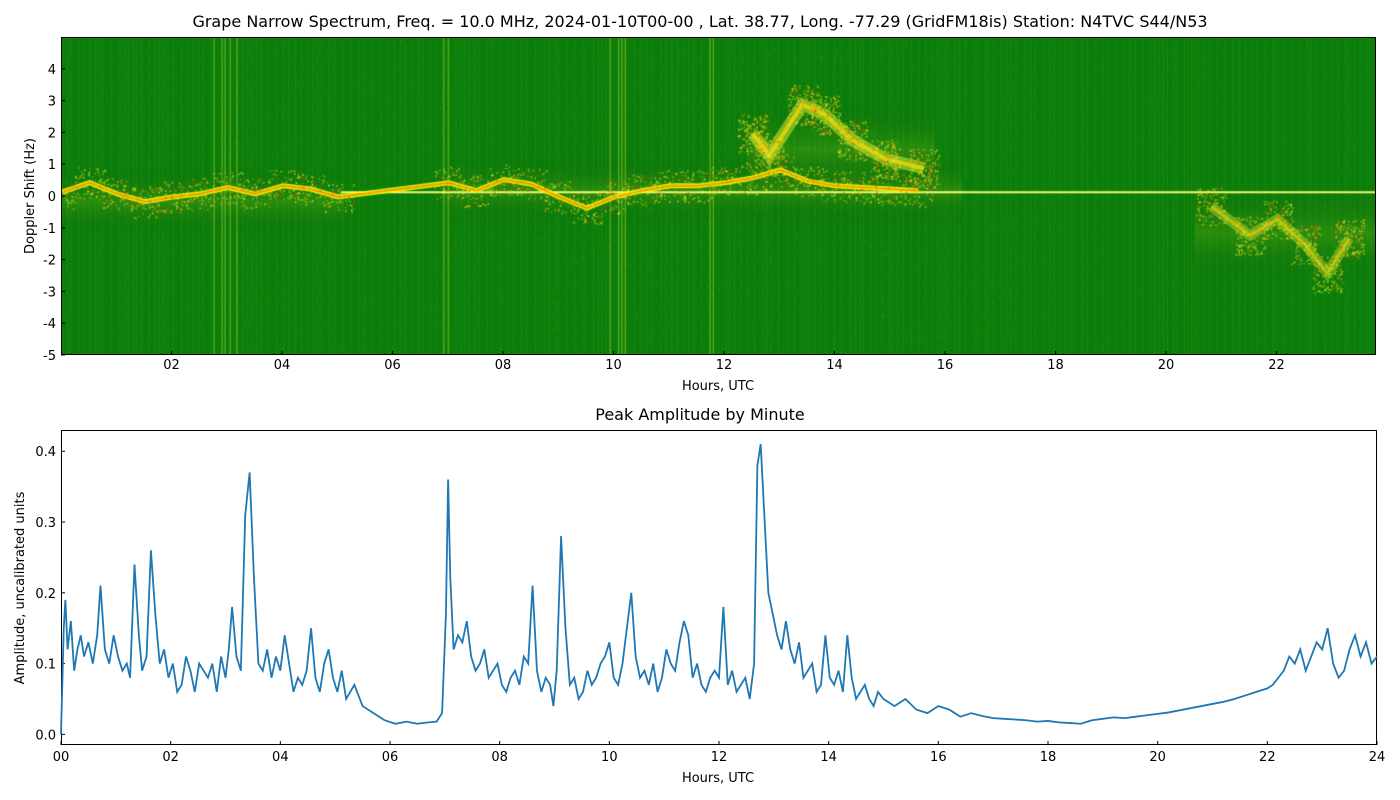 This screenshot has width=1400, height=800. I want to click on amplitude-x-tick-label: 00, so click(61, 757).